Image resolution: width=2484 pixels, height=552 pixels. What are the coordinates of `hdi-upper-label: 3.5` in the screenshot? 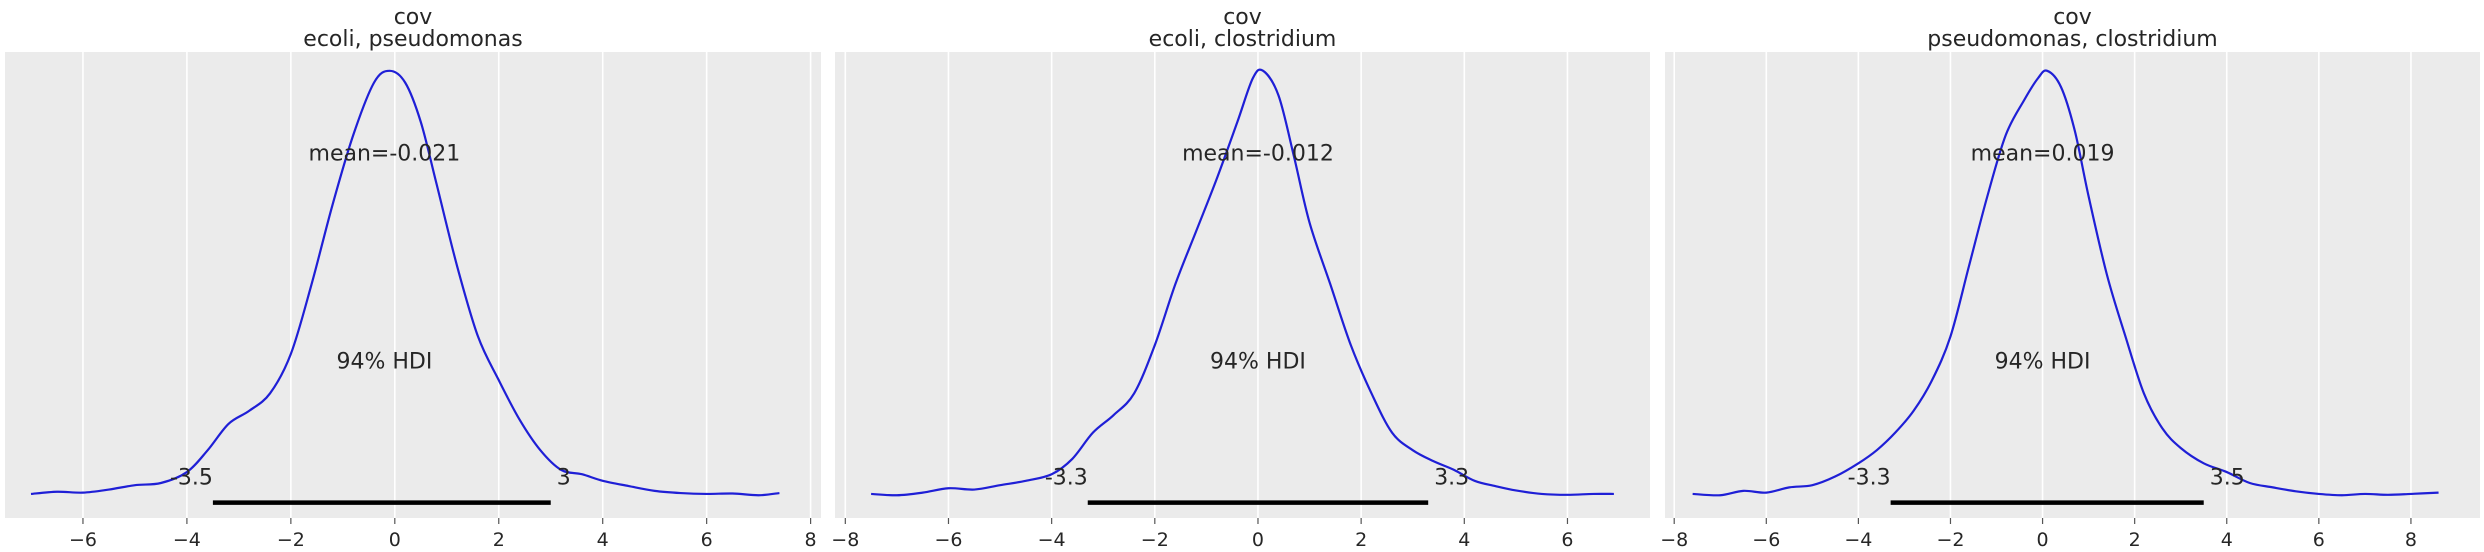 It's located at (2227, 477).